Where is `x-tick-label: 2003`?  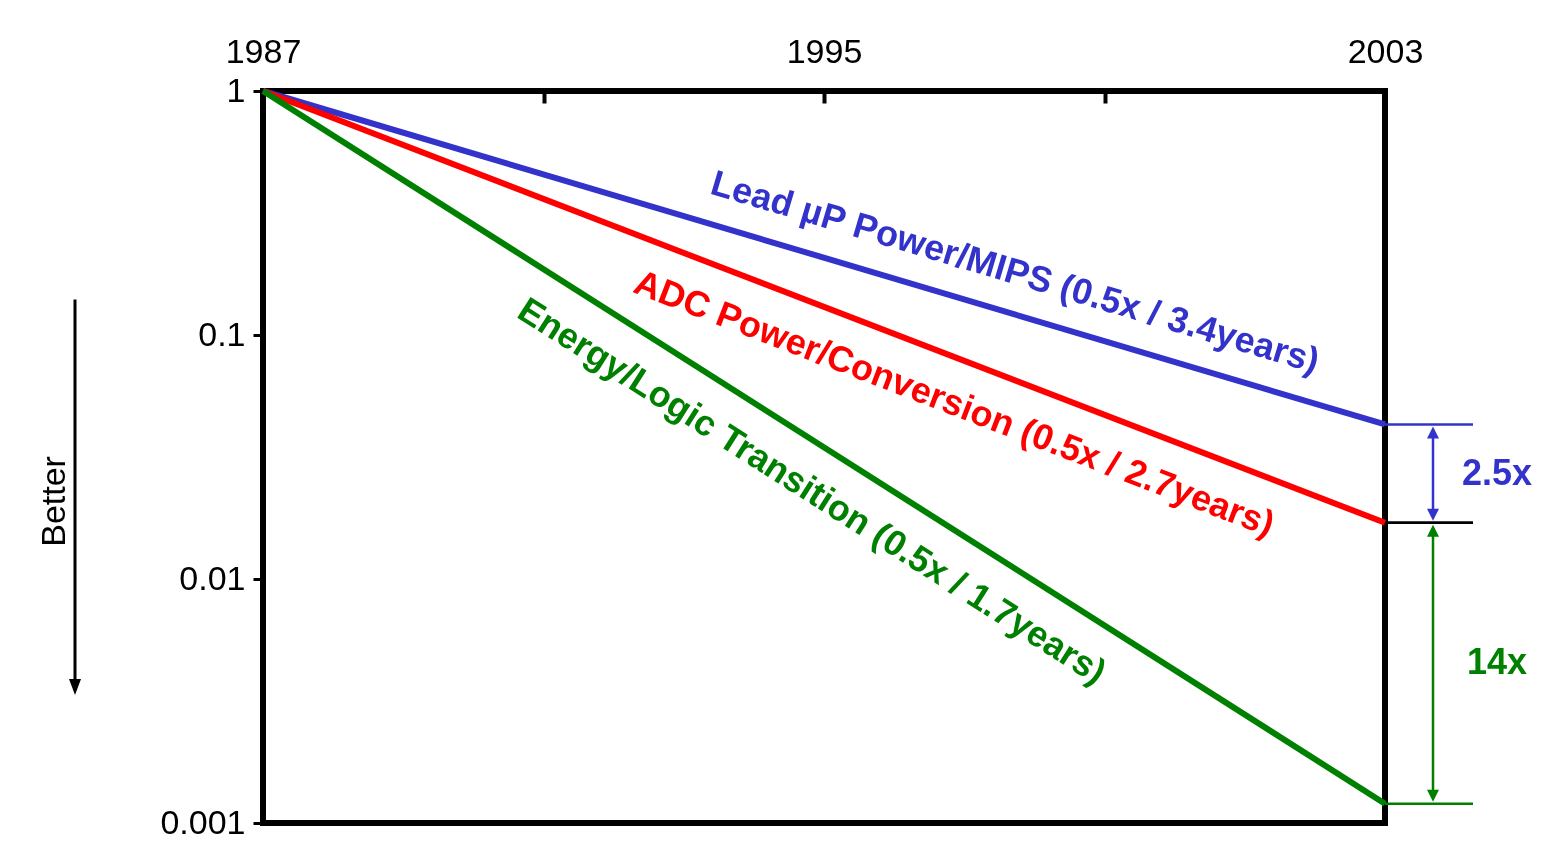 x-tick-label: 2003 is located at coordinates (1385, 50).